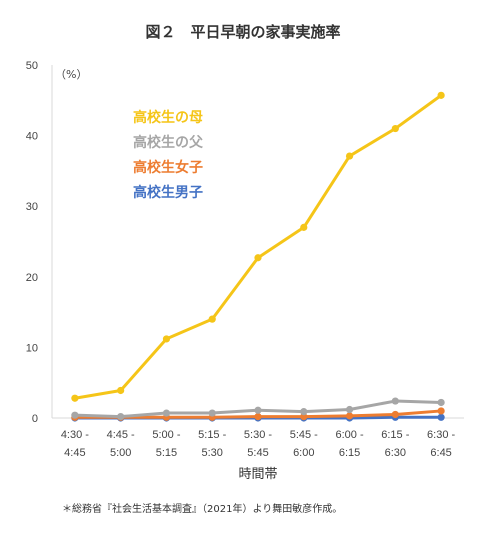 This screenshot has width=486, height=550. Describe the element at coordinates (35, 419) in the screenshot. I see `y-tick-label: 0` at that location.